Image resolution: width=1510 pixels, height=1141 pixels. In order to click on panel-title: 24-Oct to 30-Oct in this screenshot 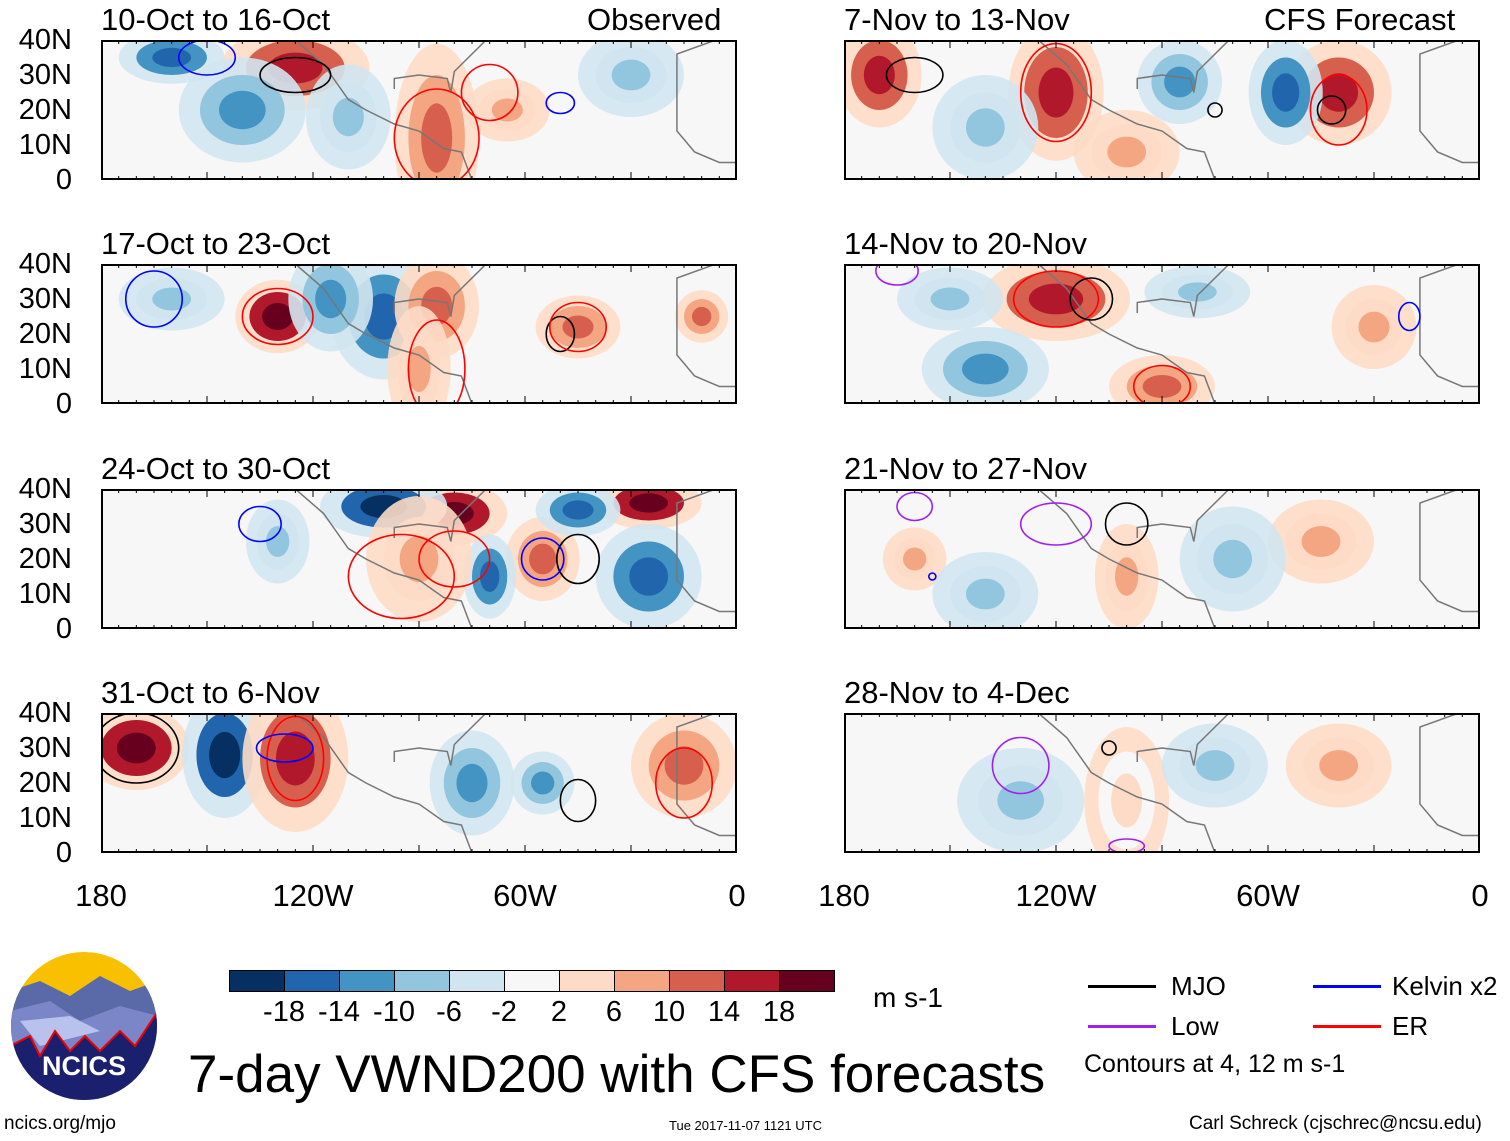, I will do `click(216, 468)`.